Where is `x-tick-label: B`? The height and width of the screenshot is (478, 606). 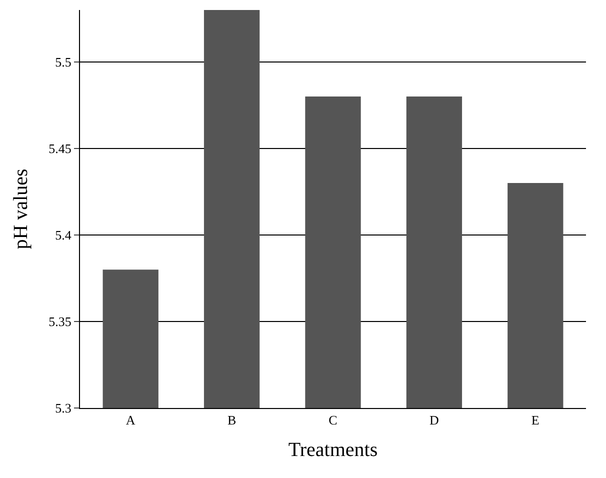 x-tick-label: B is located at coordinates (231, 420).